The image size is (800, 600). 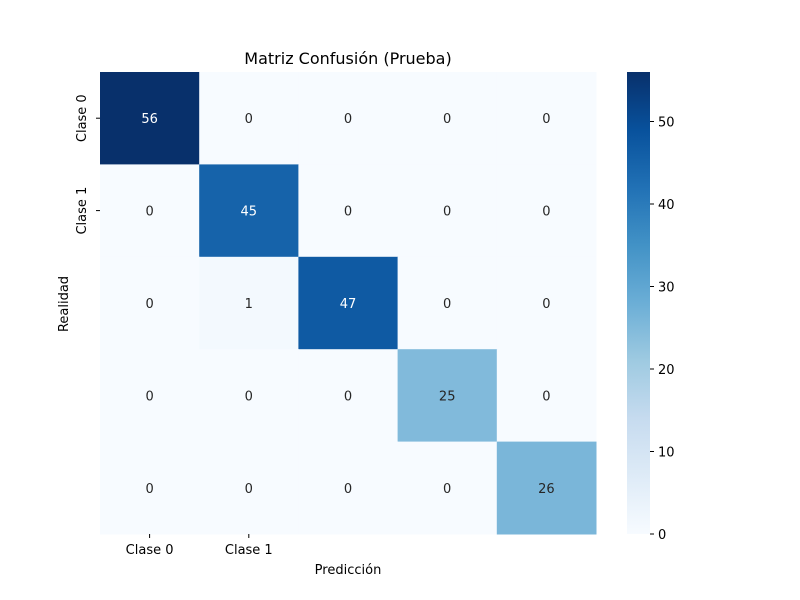 I want to click on heatmap-cell-r3-c2, so click(x=348, y=396).